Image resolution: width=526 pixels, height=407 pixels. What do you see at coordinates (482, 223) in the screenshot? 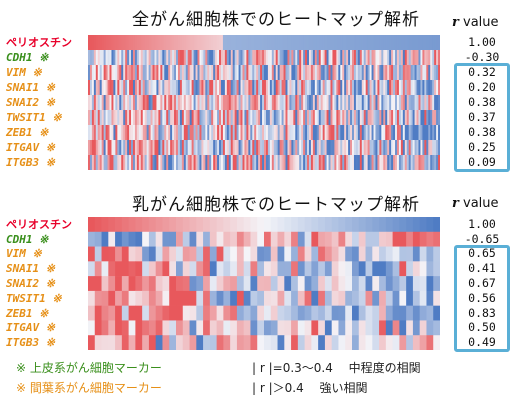
I see `r-value: 1.00` at bounding box center [482, 223].